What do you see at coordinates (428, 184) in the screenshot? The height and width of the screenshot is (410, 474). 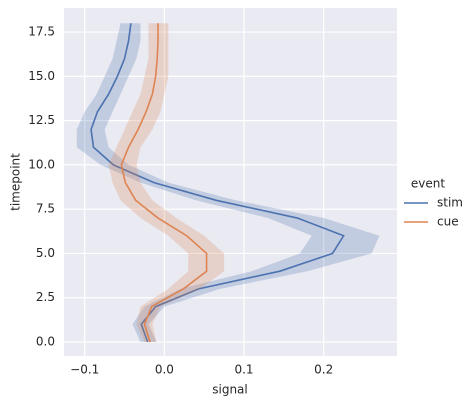 I see `legend-title: event` at bounding box center [428, 184].